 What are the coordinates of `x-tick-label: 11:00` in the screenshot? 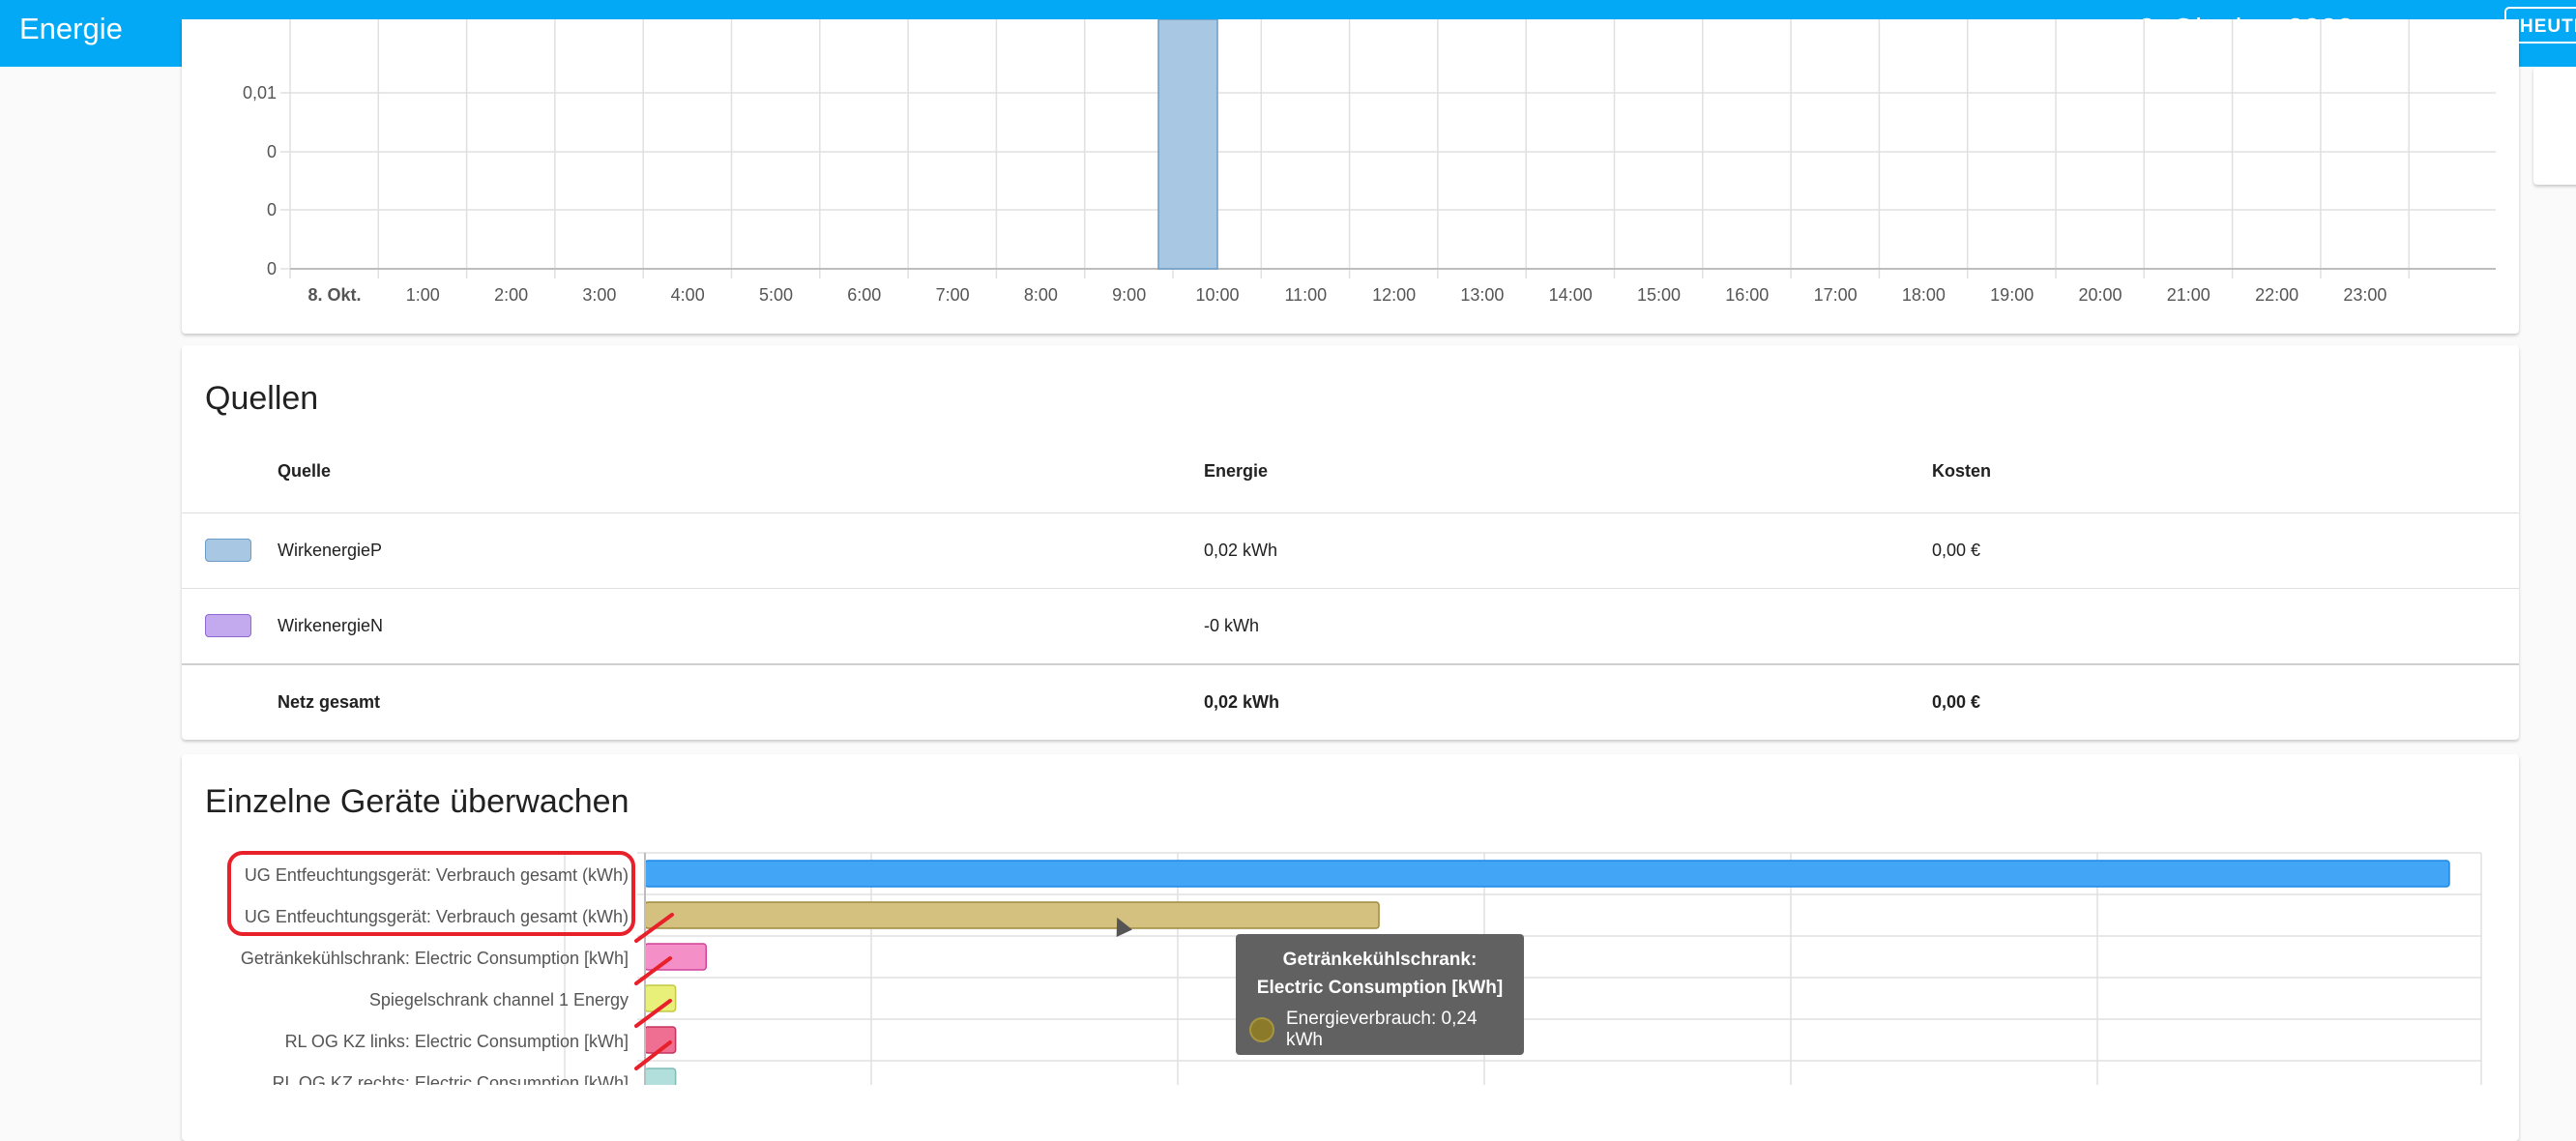 It's located at (1305, 295).